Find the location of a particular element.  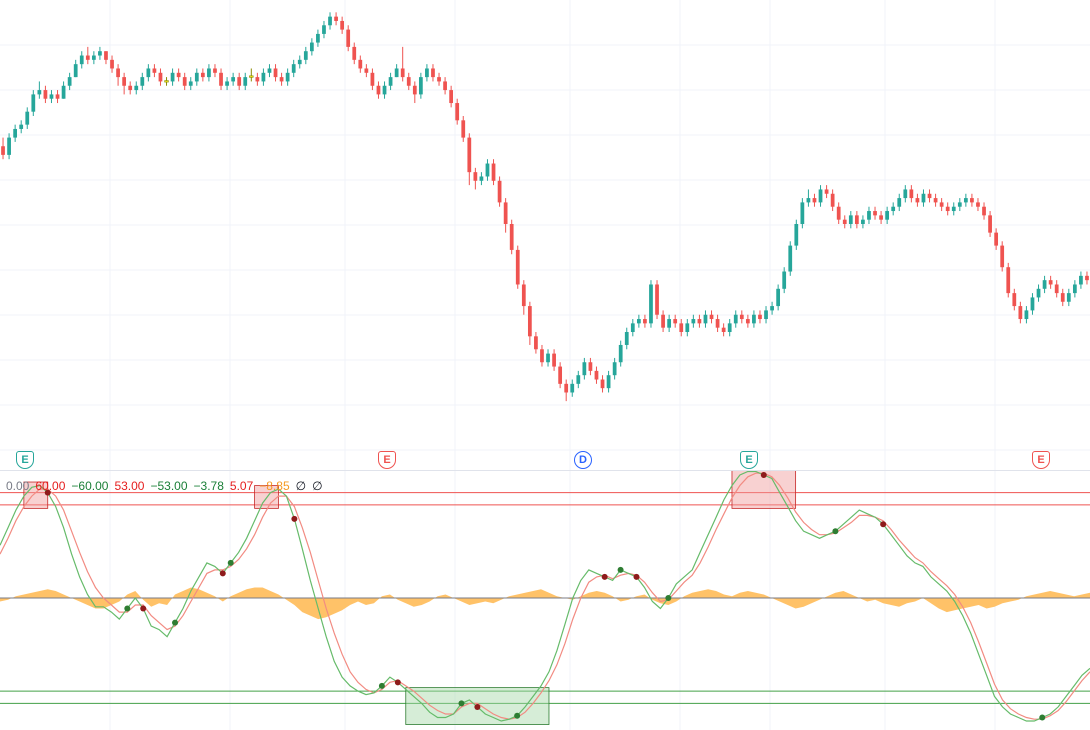

legend-value: ∅ is located at coordinates (317, 486).